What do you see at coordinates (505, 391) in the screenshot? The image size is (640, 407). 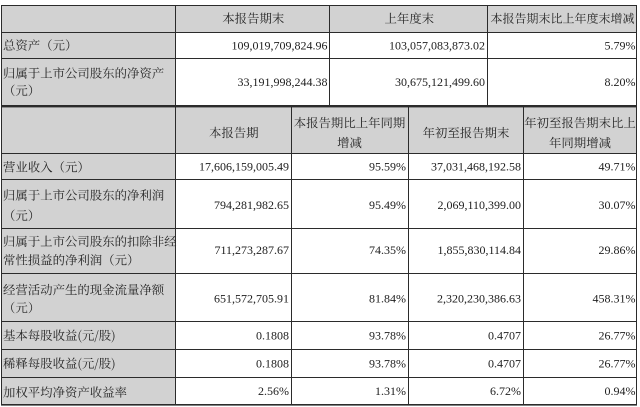 I see `svg-text: 6.72%` at bounding box center [505, 391].